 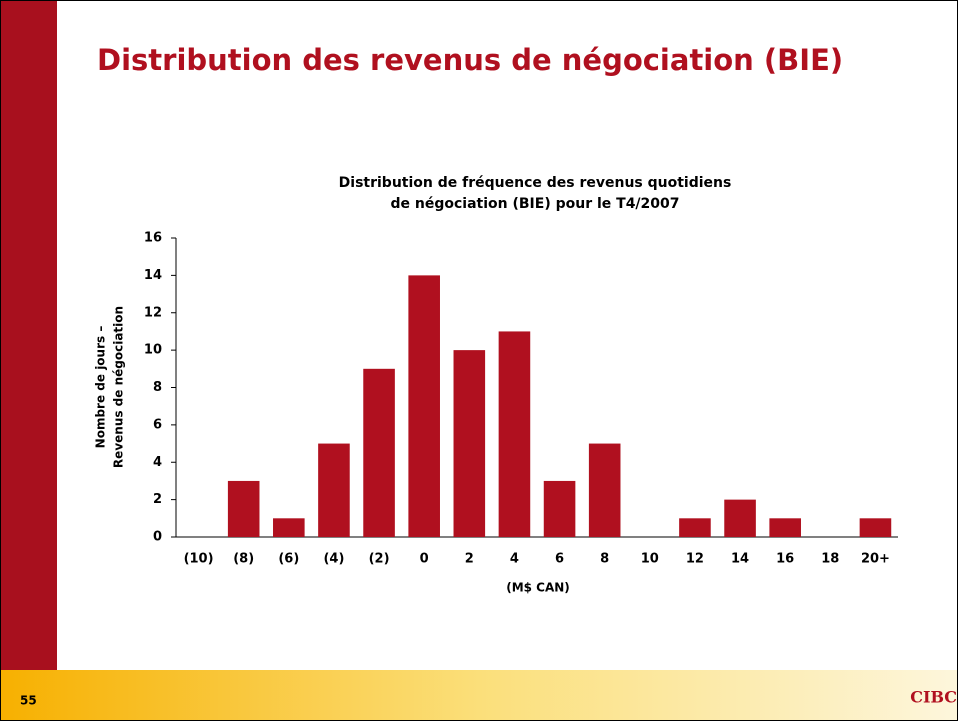 I want to click on x-tick-label: 8, so click(x=604, y=559).